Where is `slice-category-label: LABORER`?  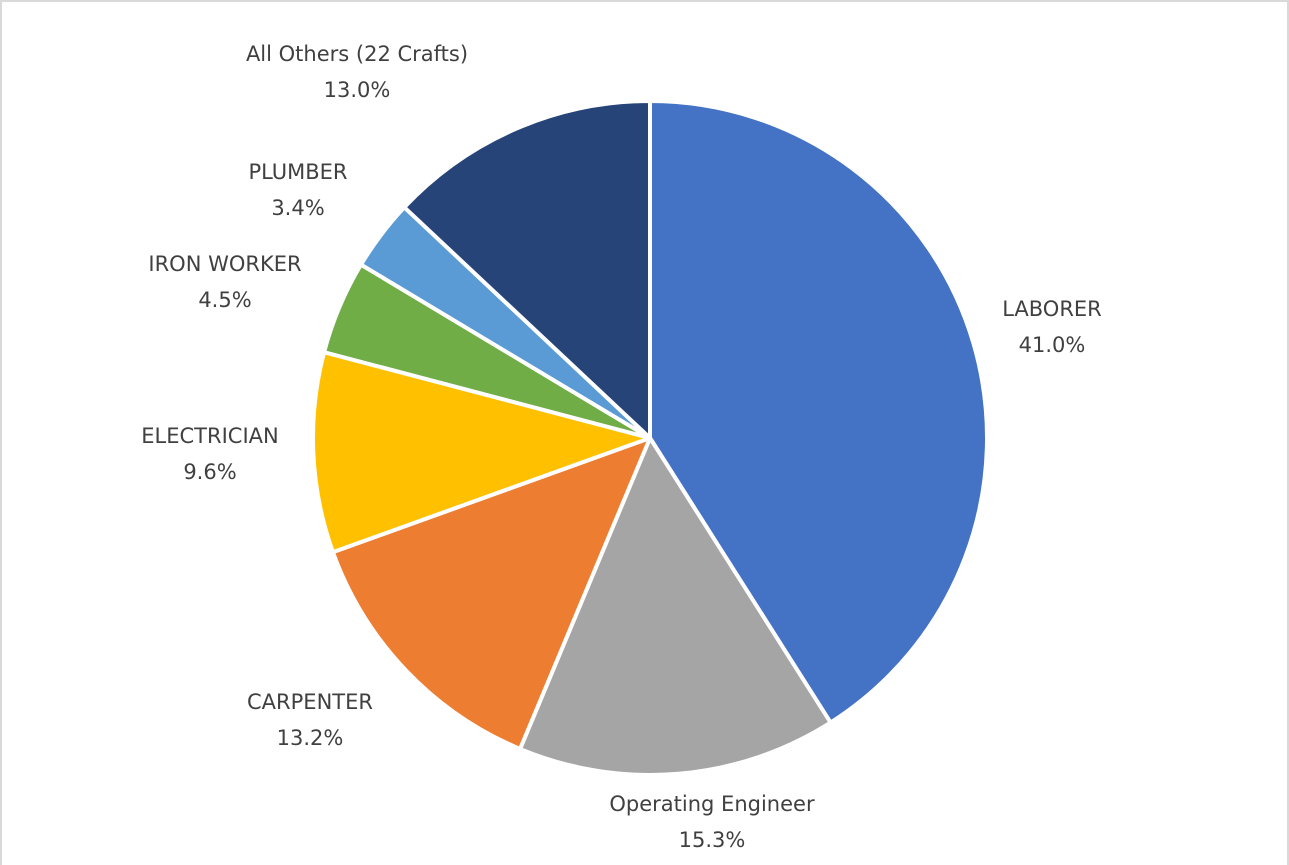
slice-category-label: LABORER is located at coordinates (1052, 309).